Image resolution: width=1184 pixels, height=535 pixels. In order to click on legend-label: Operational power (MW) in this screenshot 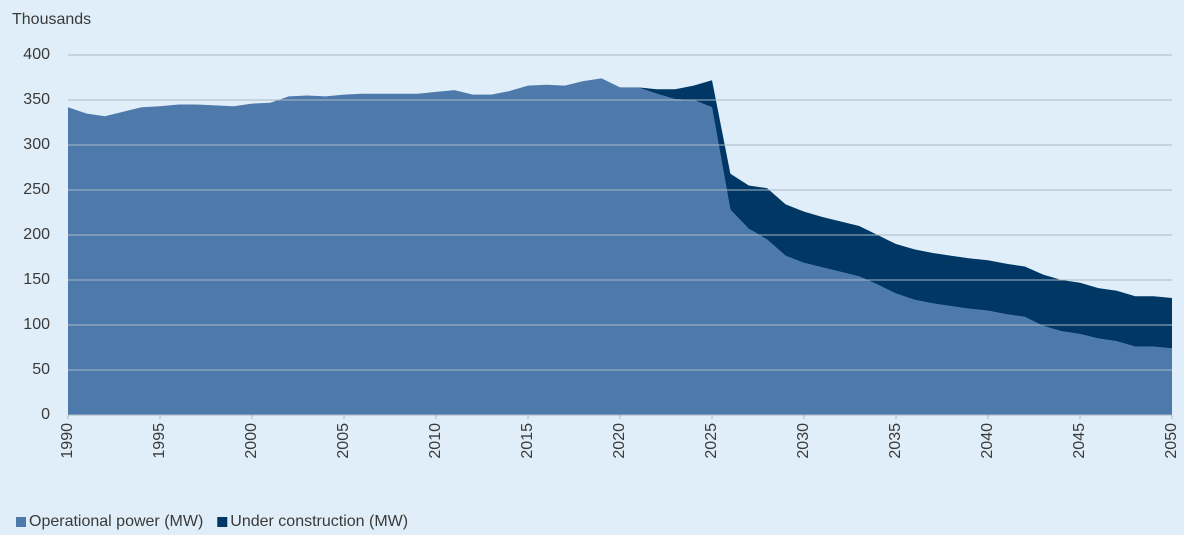, I will do `click(116, 521)`.